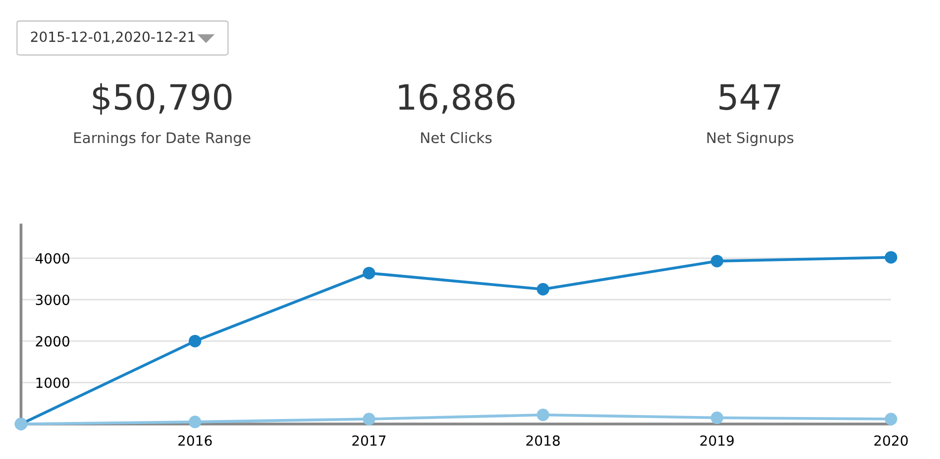 The image size is (940, 459). What do you see at coordinates (717, 440) in the screenshot?
I see `x-tick-label: 2019` at bounding box center [717, 440].